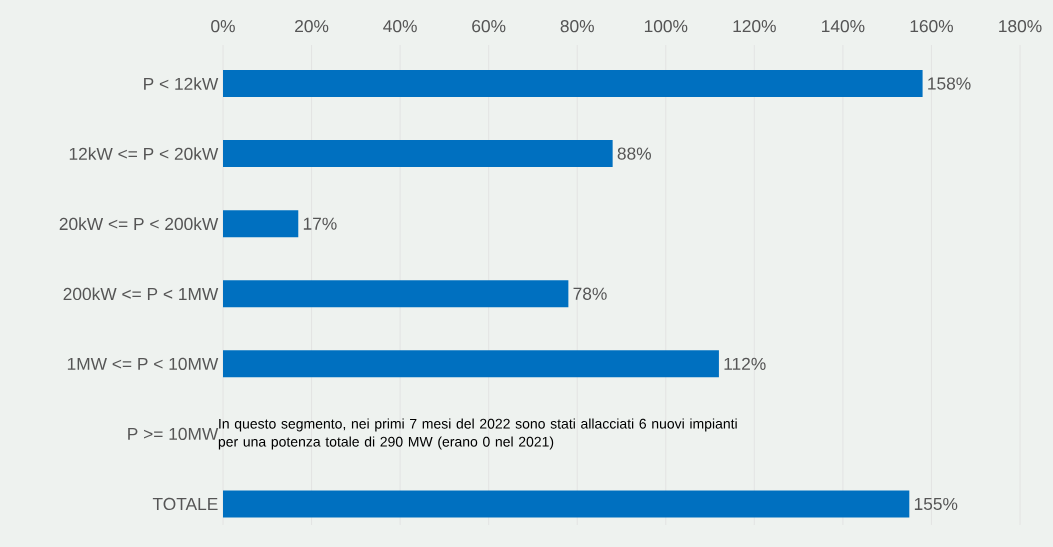 Image resolution: width=1053 pixels, height=547 pixels. Describe the element at coordinates (400, 26) in the screenshot. I see `x-tick-label: 40%` at that location.